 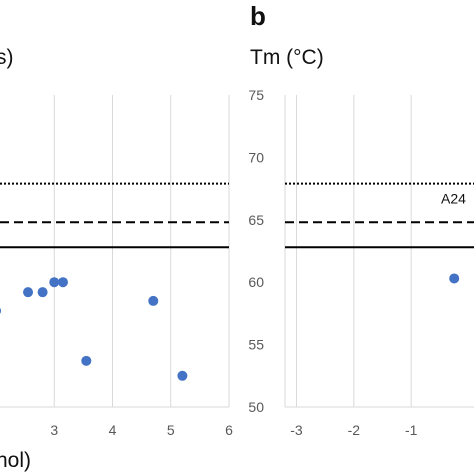 What do you see at coordinates (256, 282) in the screenshot?
I see `panel-b-y-tick-label: 60` at bounding box center [256, 282].